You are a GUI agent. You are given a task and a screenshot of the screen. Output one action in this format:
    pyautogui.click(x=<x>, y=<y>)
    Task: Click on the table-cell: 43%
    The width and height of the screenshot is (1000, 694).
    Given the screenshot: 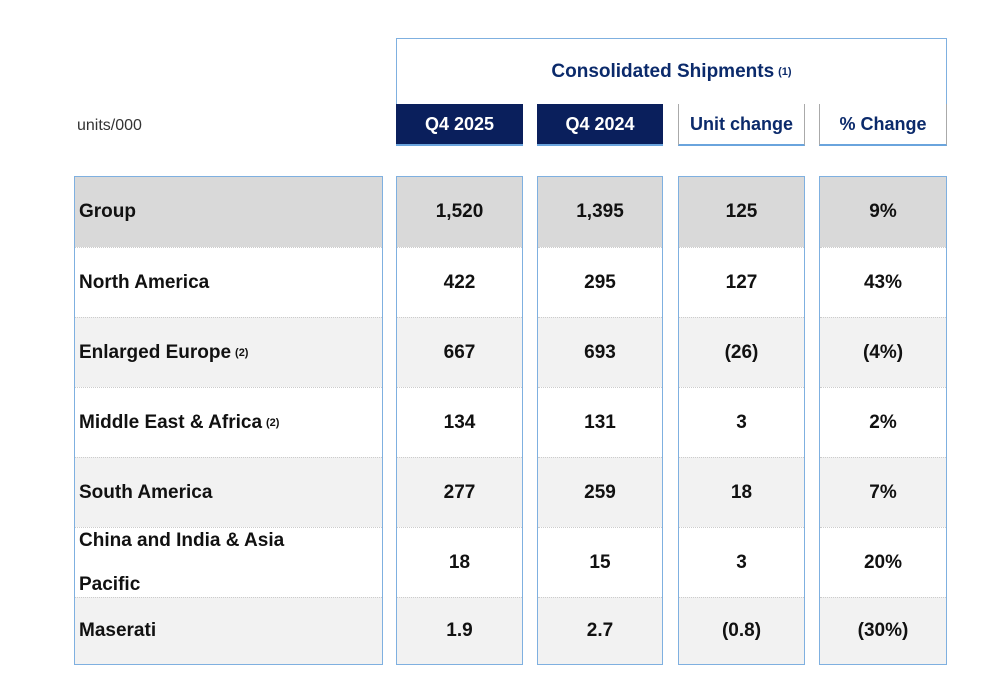 What is the action you would take?
    pyautogui.click(x=883, y=282)
    